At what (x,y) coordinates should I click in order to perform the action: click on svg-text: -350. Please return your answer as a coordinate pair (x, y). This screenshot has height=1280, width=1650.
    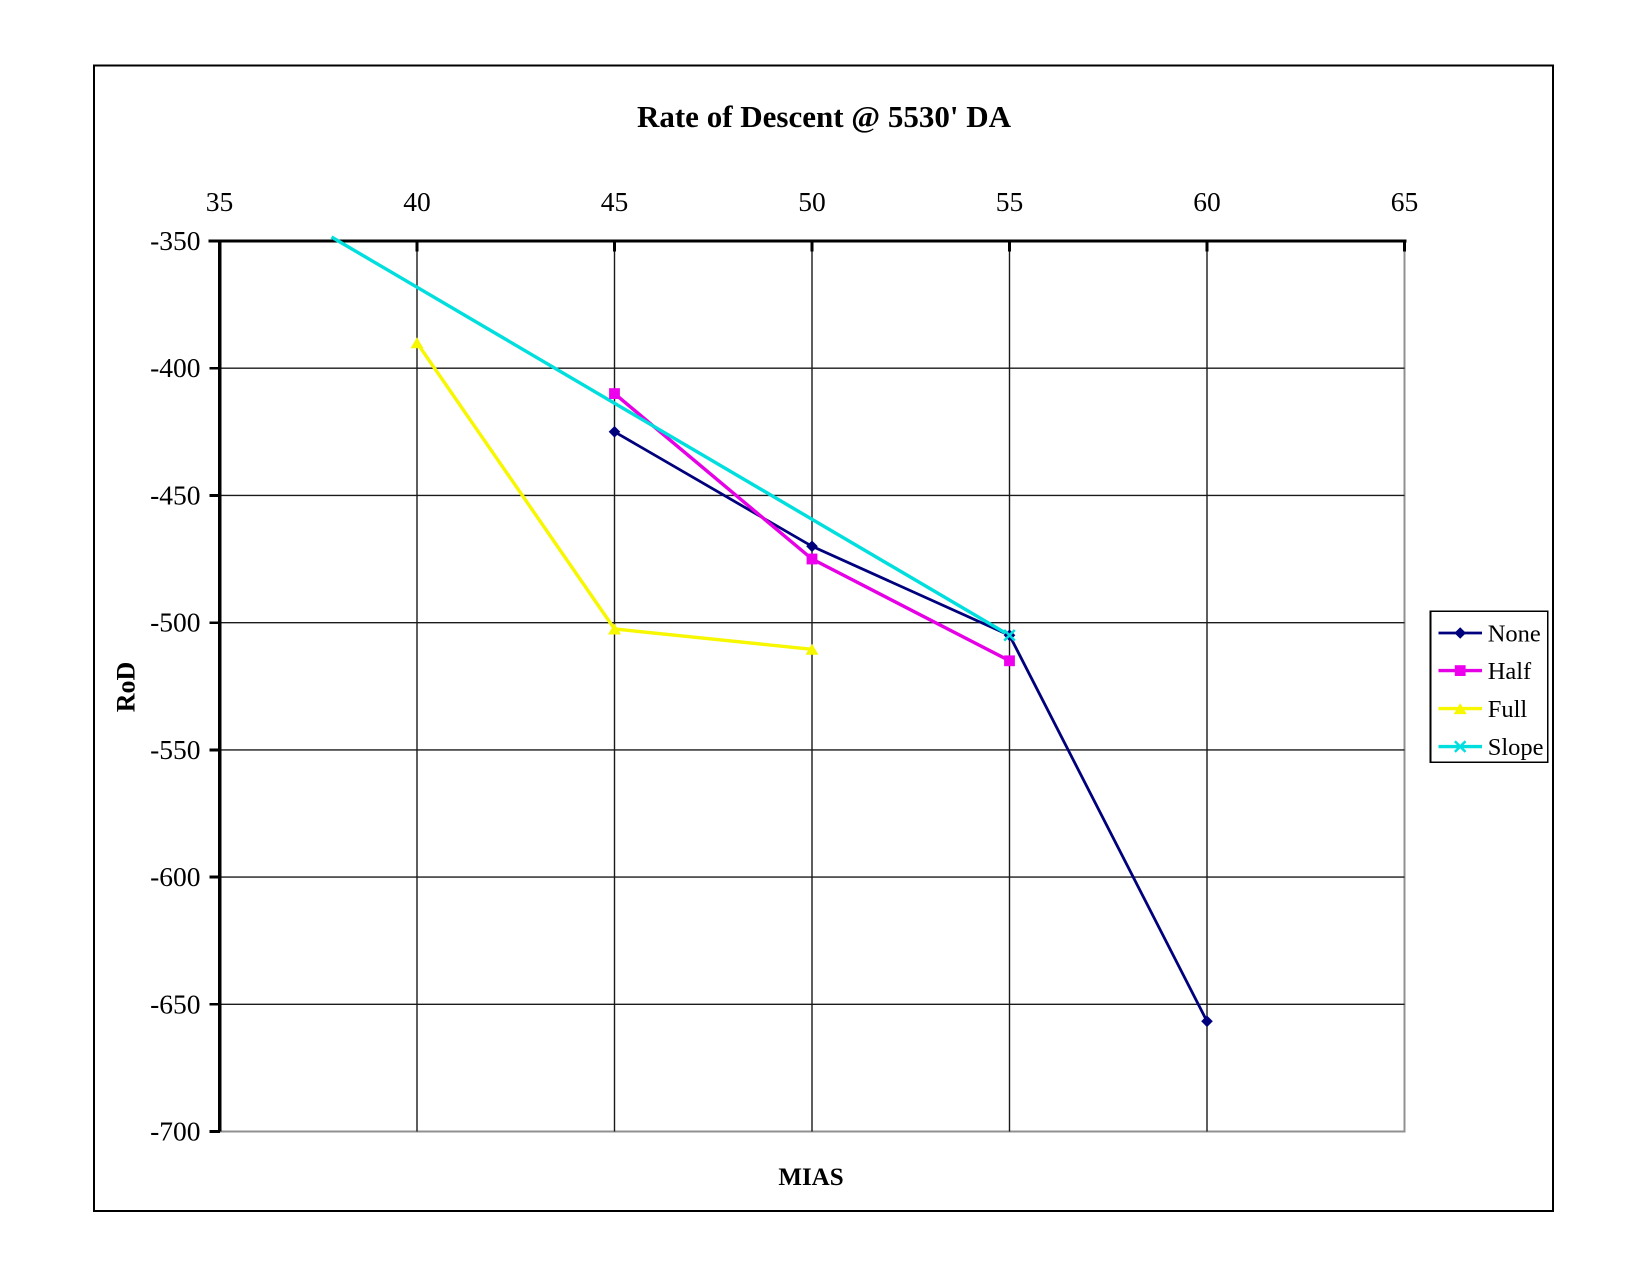
    Looking at the image, I should click on (175, 240).